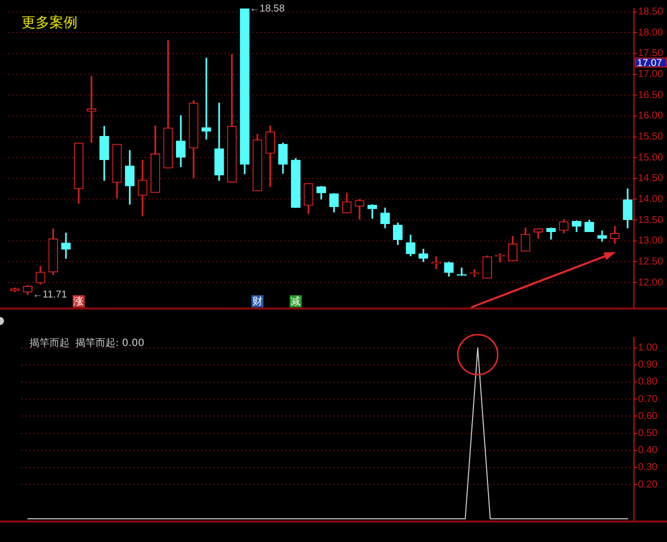 This screenshot has width=667, height=542. I want to click on y-tick-label: 0.90, so click(648, 365).